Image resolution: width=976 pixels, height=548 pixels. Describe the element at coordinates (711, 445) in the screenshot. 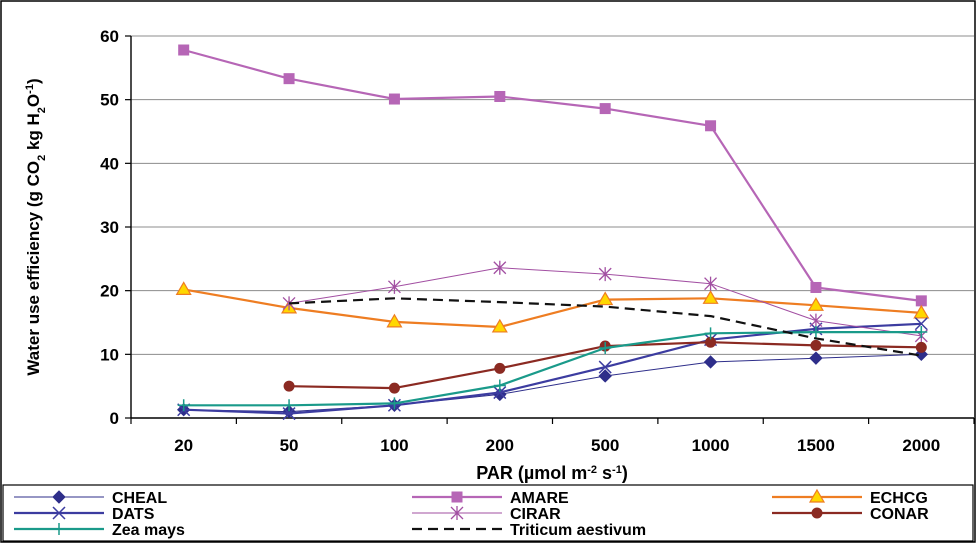

I see `x-tick-label: 1000` at that location.